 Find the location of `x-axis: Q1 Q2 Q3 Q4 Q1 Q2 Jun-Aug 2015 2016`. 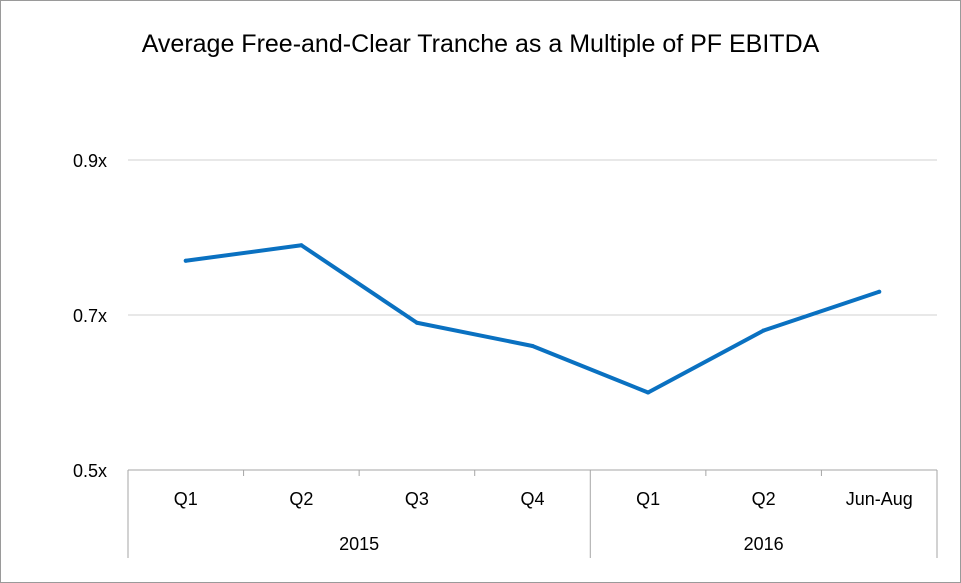

x-axis: Q1 Q2 Q3 Q4 Q1 Q2 Jun-Aug 2015 2016 is located at coordinates (532, 513).